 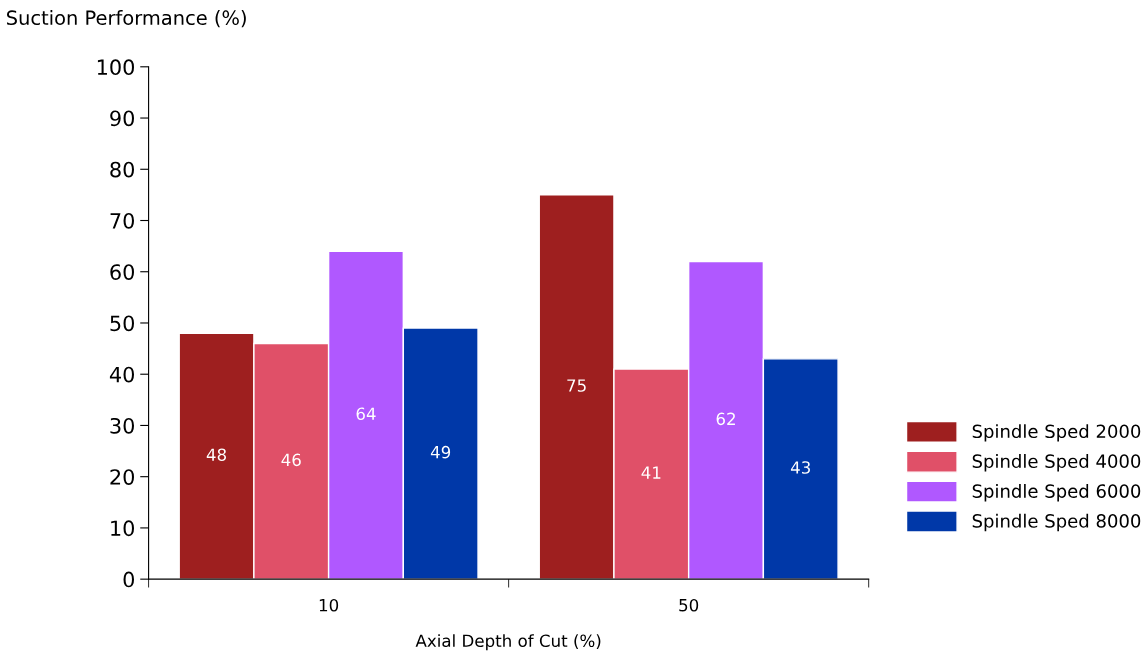 I want to click on legend-label: Spindle Sped 2000, so click(x=1056, y=433).